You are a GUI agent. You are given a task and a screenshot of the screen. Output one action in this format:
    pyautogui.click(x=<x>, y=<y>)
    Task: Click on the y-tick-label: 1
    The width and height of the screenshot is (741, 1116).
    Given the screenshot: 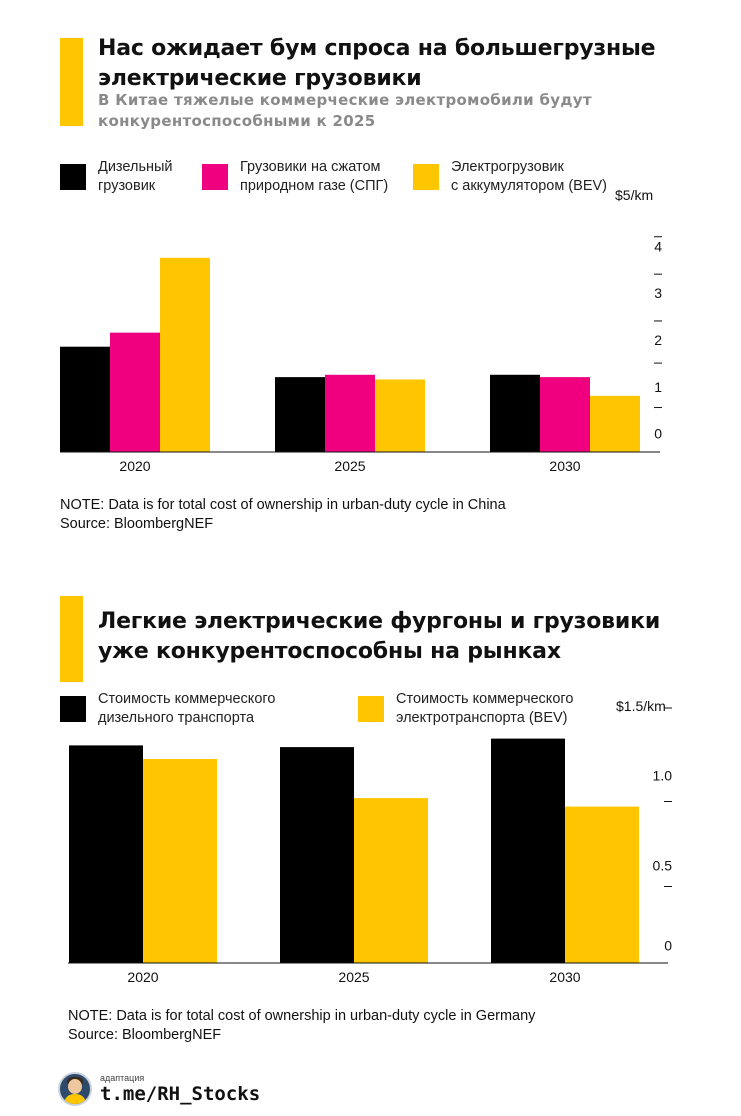 What is the action you would take?
    pyautogui.click(x=658, y=387)
    